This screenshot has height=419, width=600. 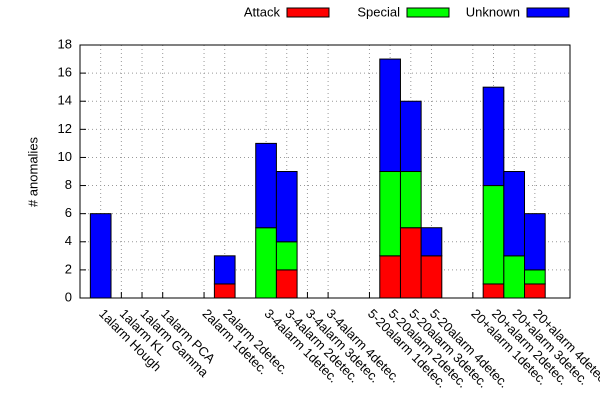 What do you see at coordinates (65, 43) in the screenshot?
I see `y-tick-label: 18` at bounding box center [65, 43].